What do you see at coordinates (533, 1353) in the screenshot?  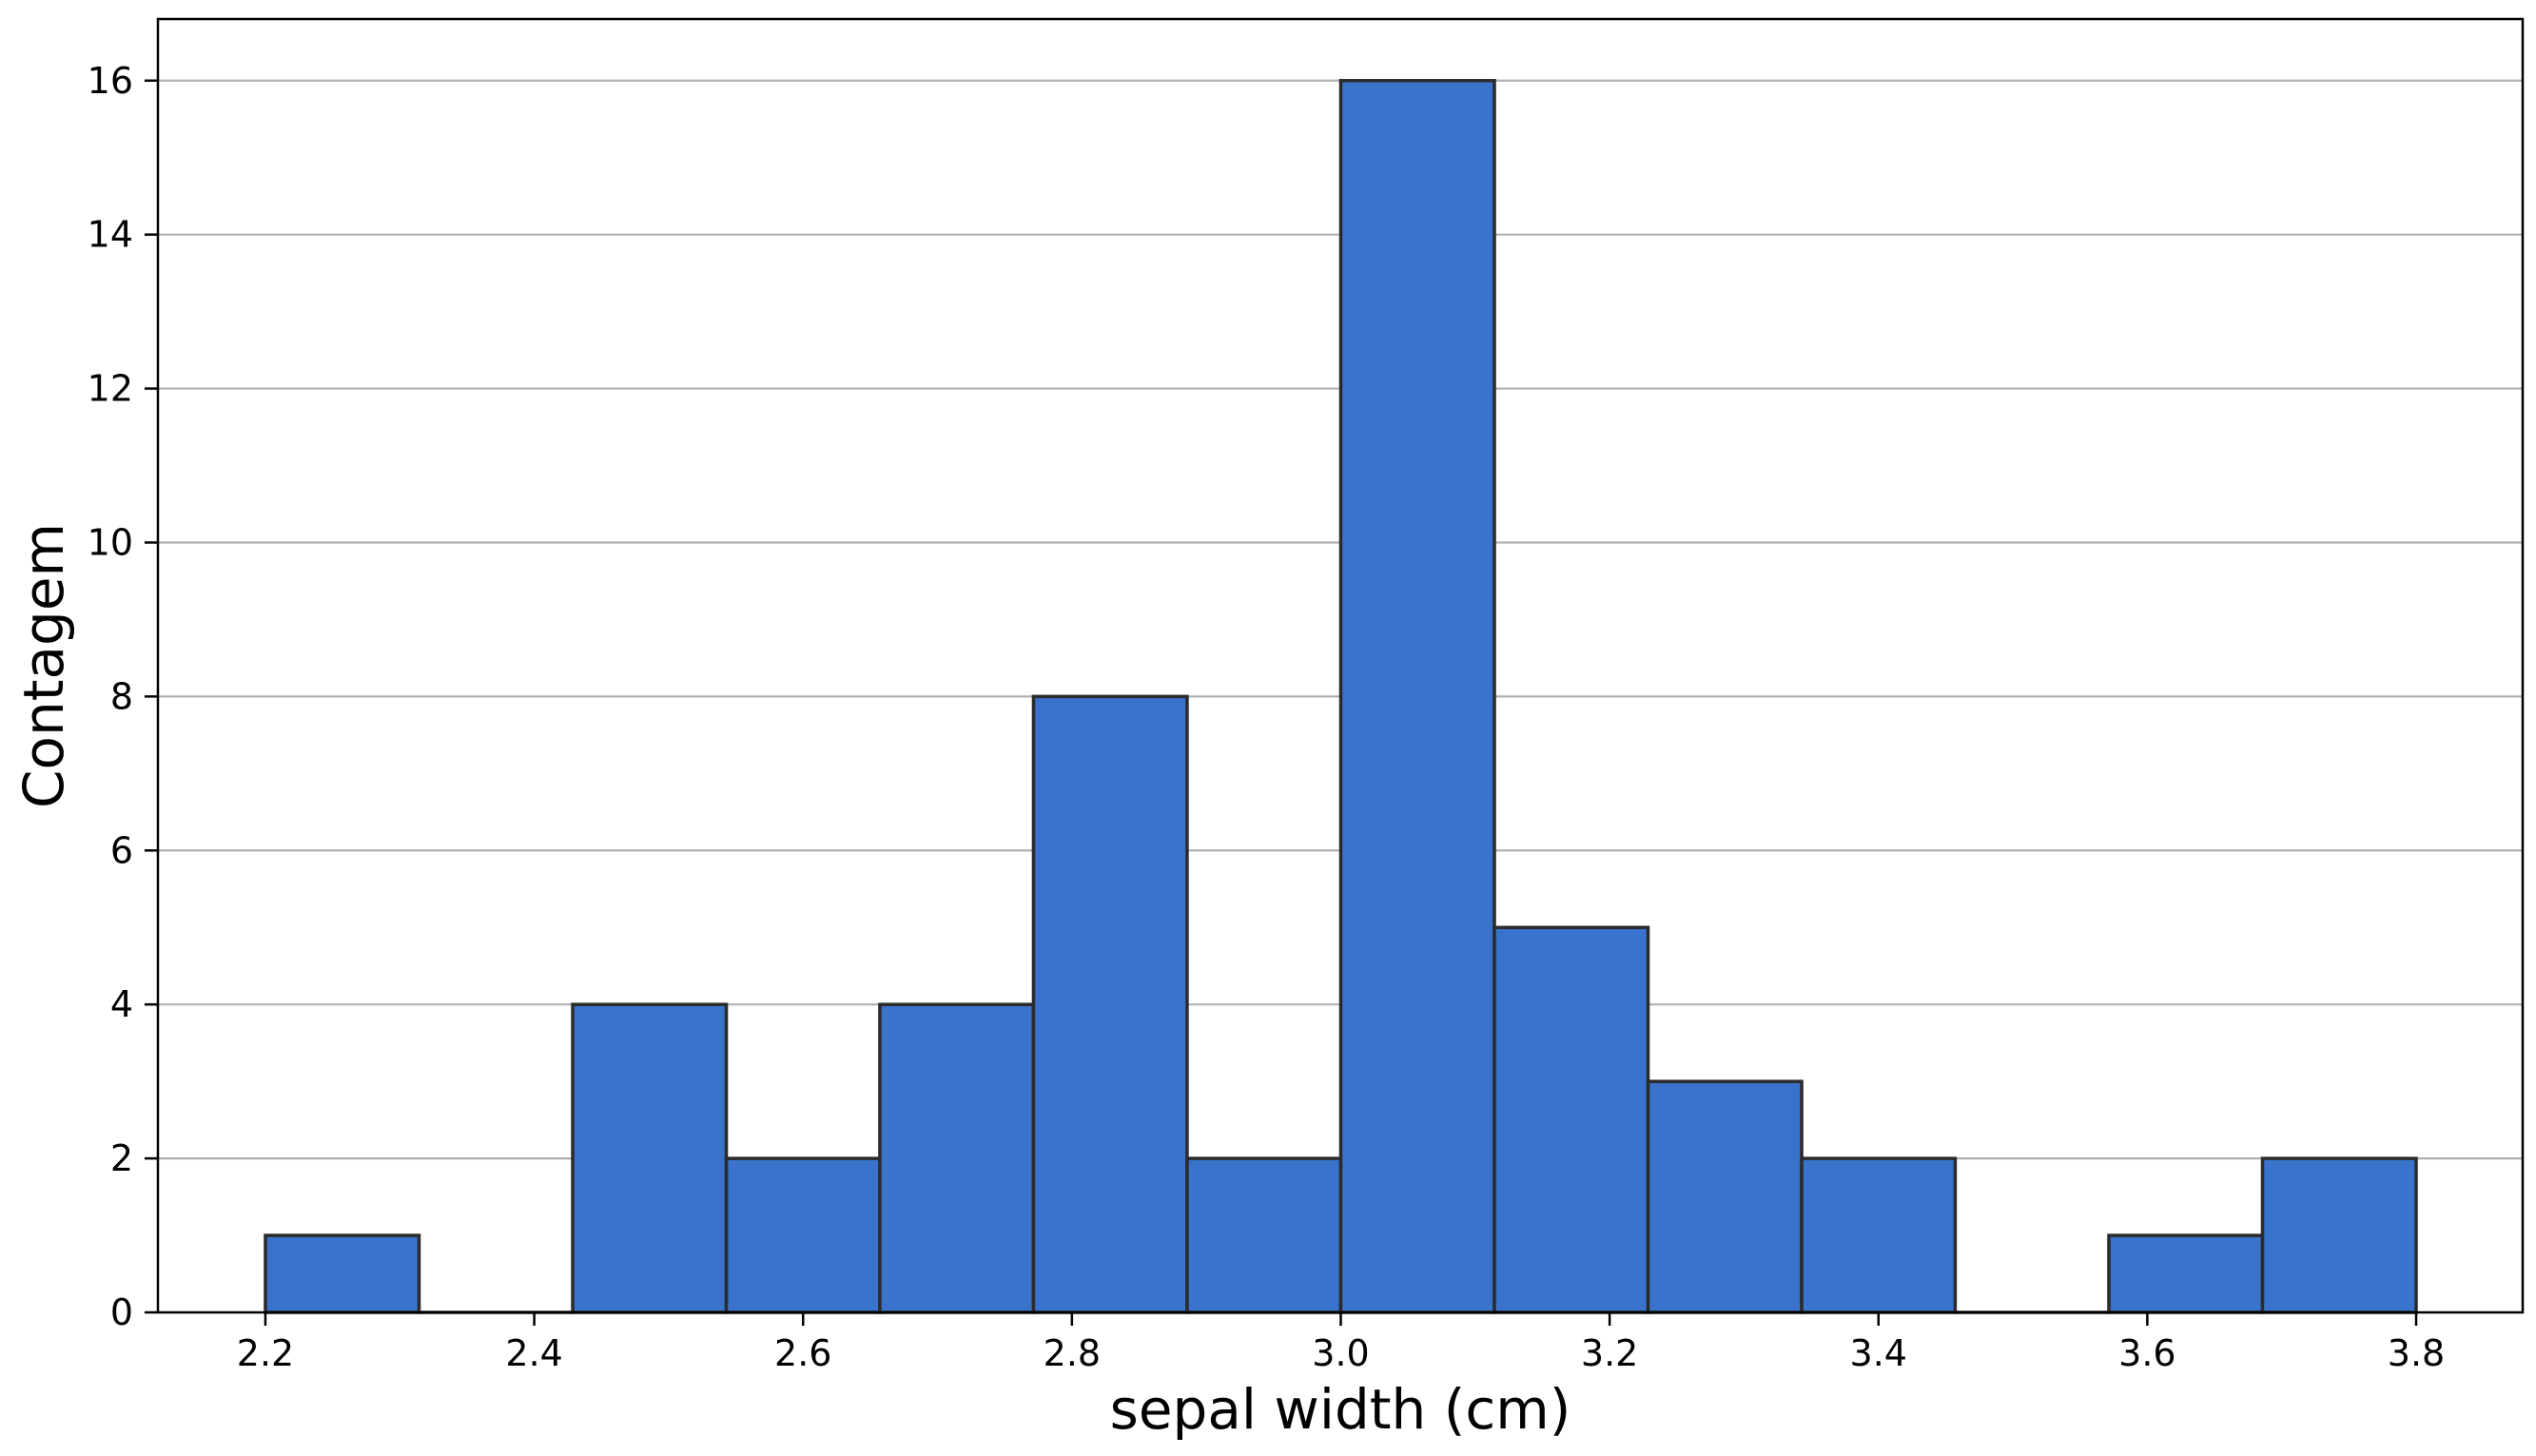 I see `x-tick-label: 2.4` at bounding box center [533, 1353].